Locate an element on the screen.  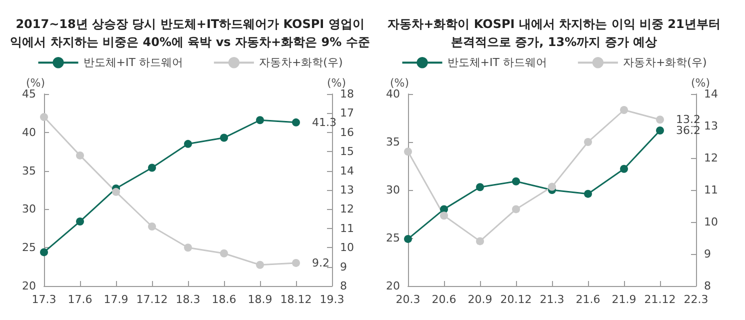
chart-title: 자동차+화학이 KOSPI 내에서 차지하는 이익 비중 21년부터 본격적으로 증가, 13%까지 증가 예상 is located at coordinates (554, 33).